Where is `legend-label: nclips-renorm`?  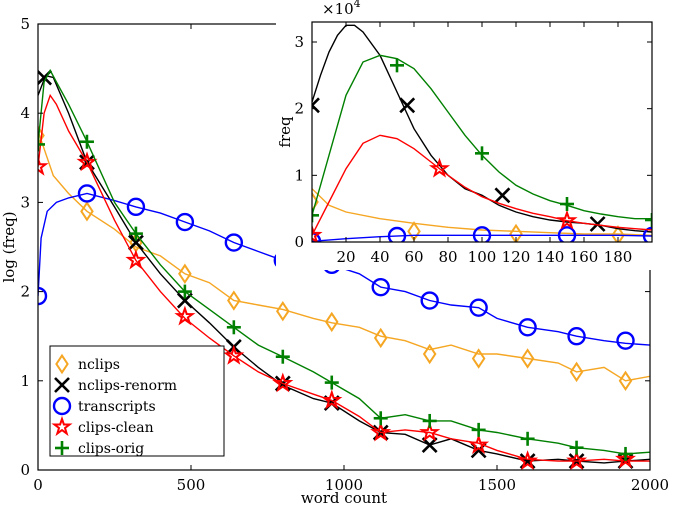 legend-label: nclips-renorm is located at coordinates (127, 386).